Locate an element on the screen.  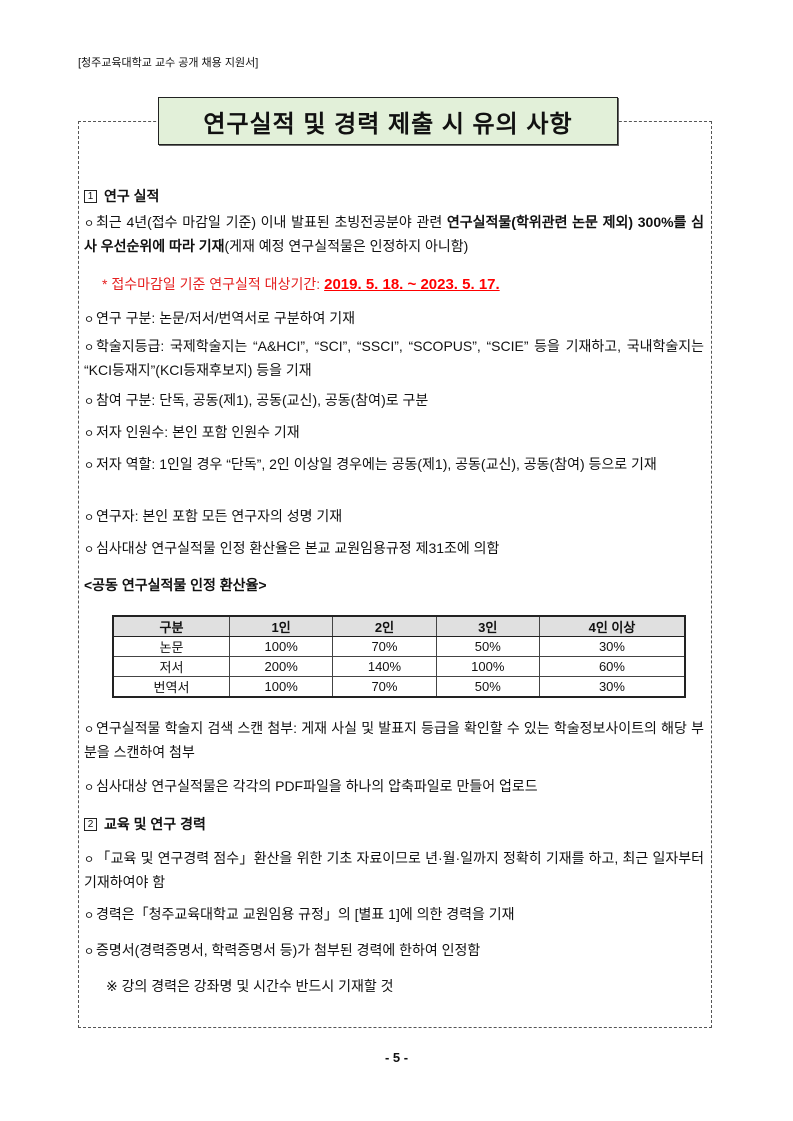
item-text: 참여 구분: 단독, 공동(제1), 공동(교신), 공동(참여)로 구분 is located at coordinates (262, 400).